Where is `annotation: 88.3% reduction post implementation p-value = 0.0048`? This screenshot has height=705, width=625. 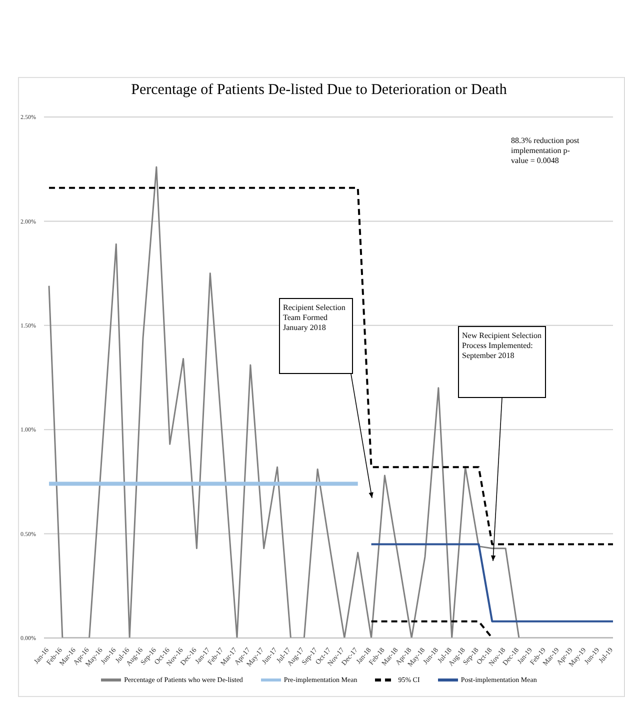
annotation: 88.3% reduction post implementation p-value = 0.0048 is located at coordinates (545, 150).